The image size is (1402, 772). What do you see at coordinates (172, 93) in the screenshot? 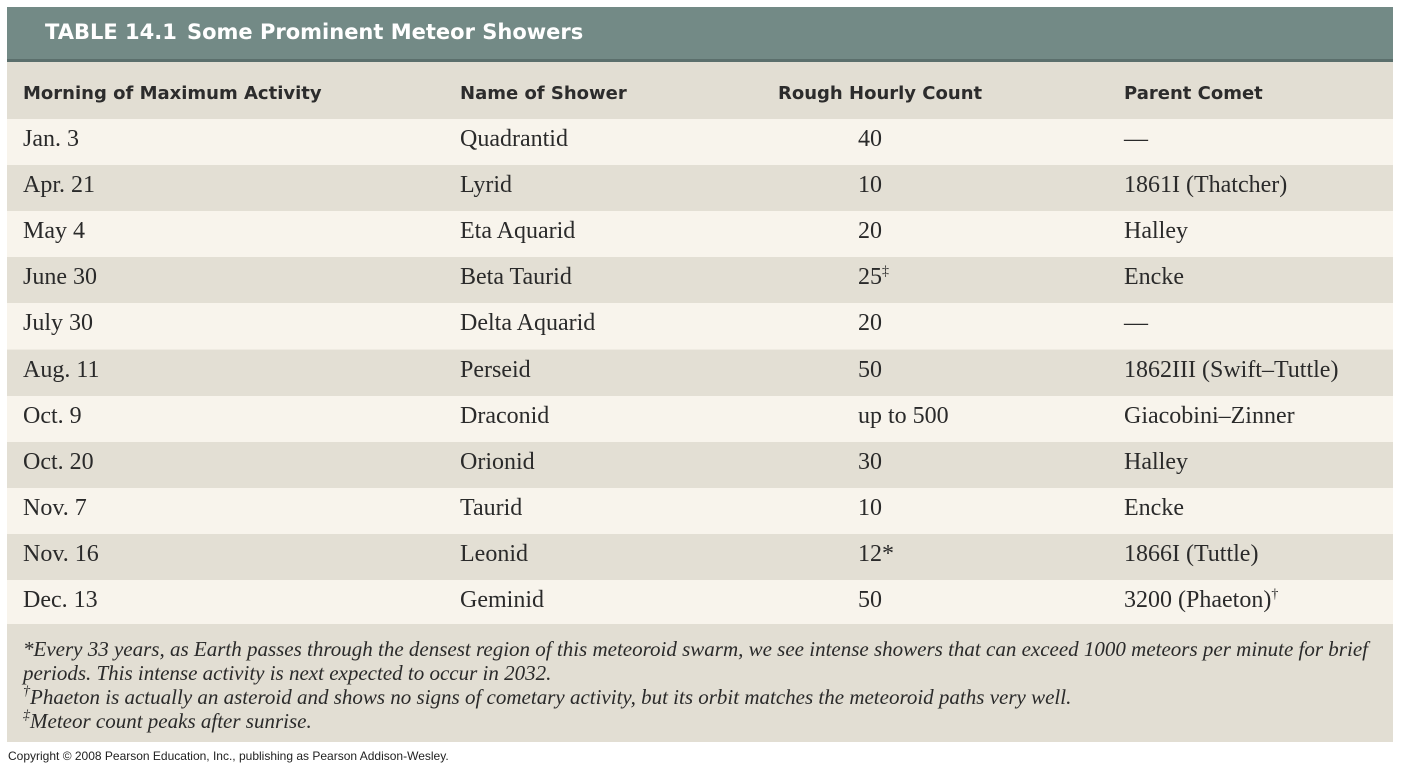
I see `column-header-date: Morning of Maximum Activity` at bounding box center [172, 93].